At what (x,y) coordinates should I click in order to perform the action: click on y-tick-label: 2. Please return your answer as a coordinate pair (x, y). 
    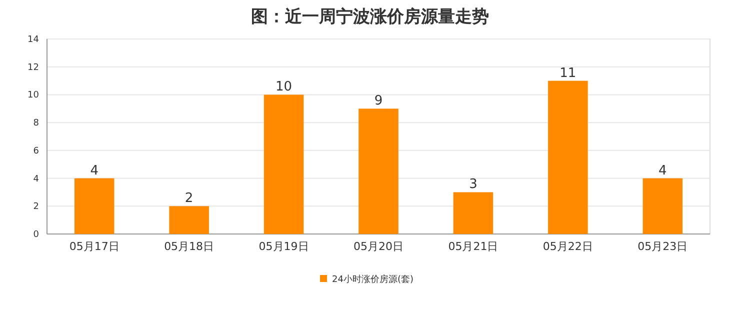
    Looking at the image, I should click on (36, 207).